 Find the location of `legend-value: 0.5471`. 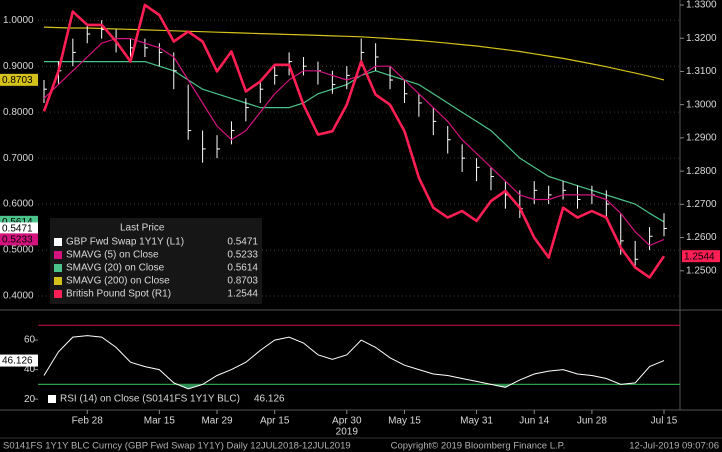

legend-value: 0.5471 is located at coordinates (242, 242).